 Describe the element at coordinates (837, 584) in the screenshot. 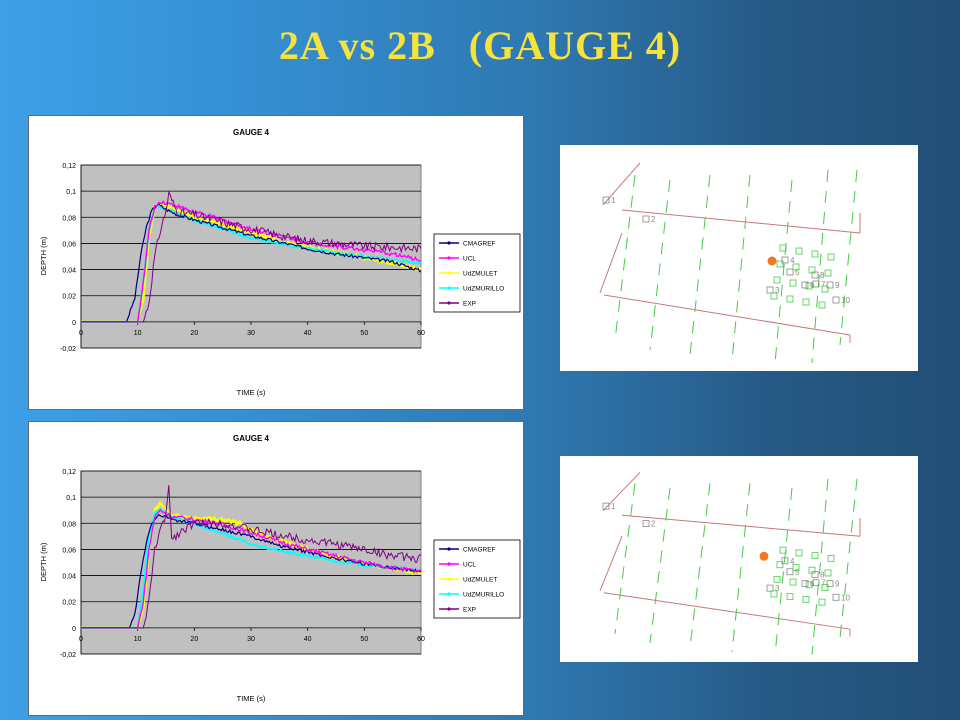

I see `gauge-label: 9` at that location.